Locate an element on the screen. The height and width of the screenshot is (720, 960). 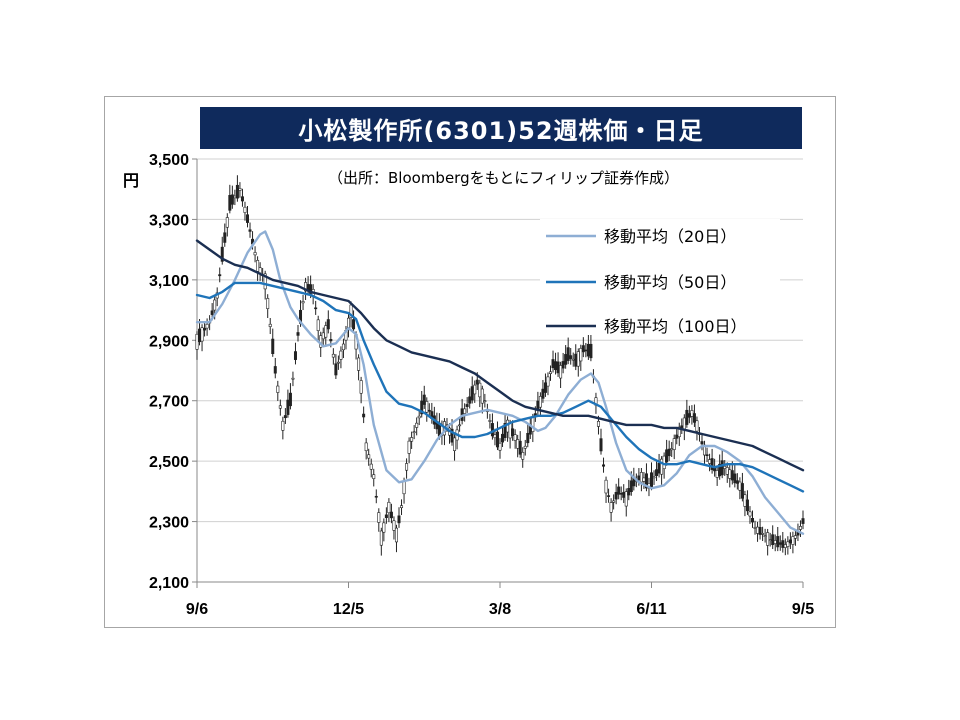
y-tick-label: 2,500 is located at coordinates (169, 462).